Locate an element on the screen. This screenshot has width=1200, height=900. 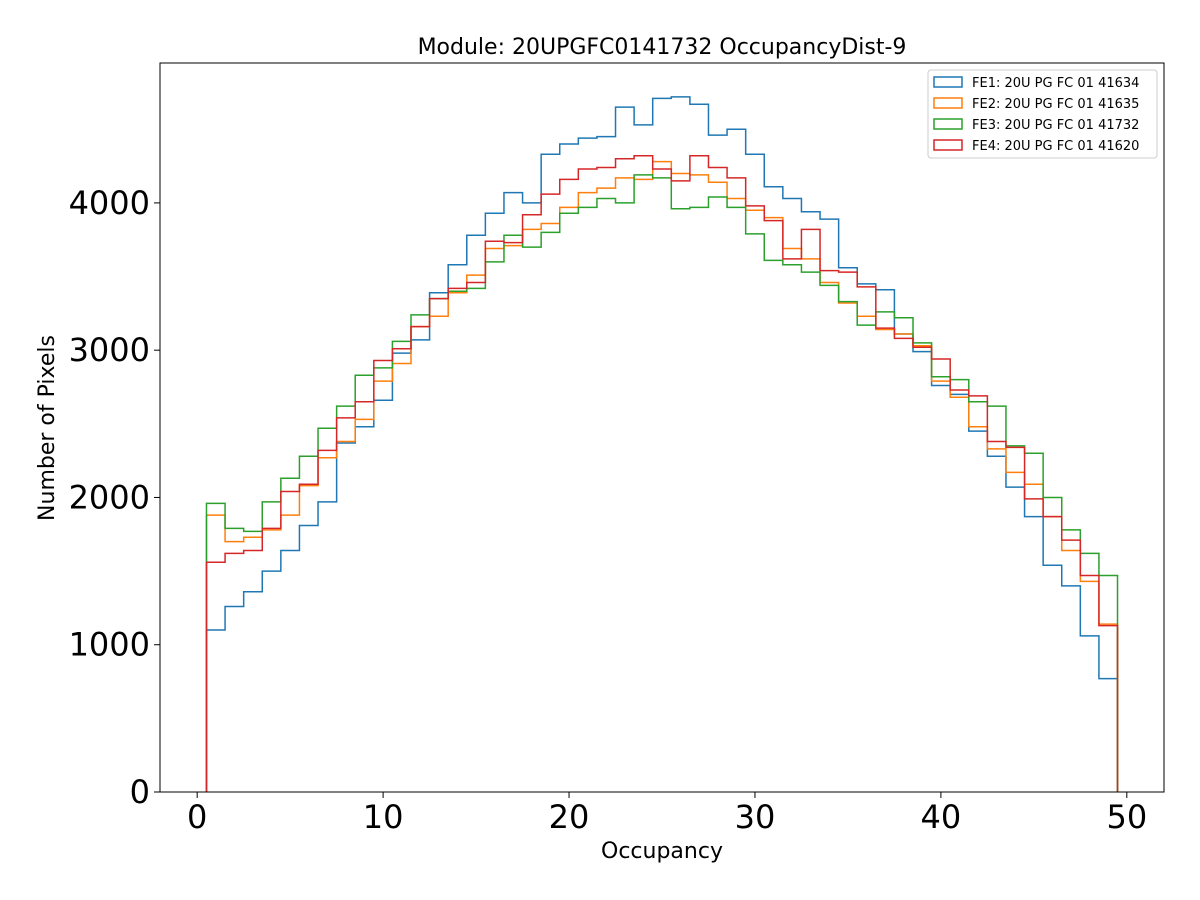
legend-label-fe2: FE2: 20U PG FC 01 41635 is located at coordinates (1055, 104).